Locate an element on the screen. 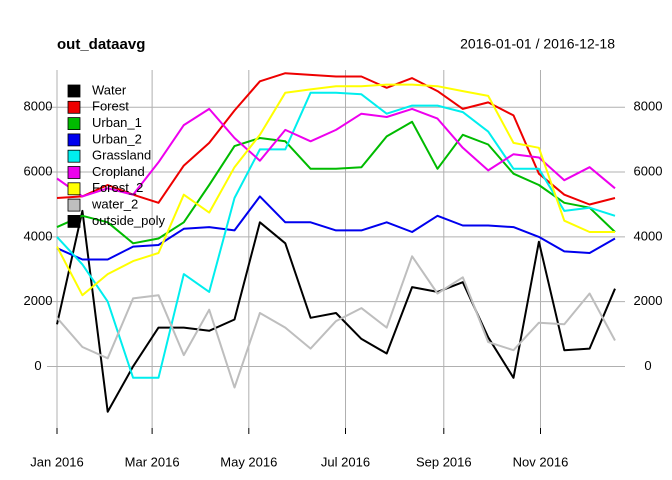 This screenshot has width=672, height=480. y-tick-label: 0 is located at coordinates (37, 365).